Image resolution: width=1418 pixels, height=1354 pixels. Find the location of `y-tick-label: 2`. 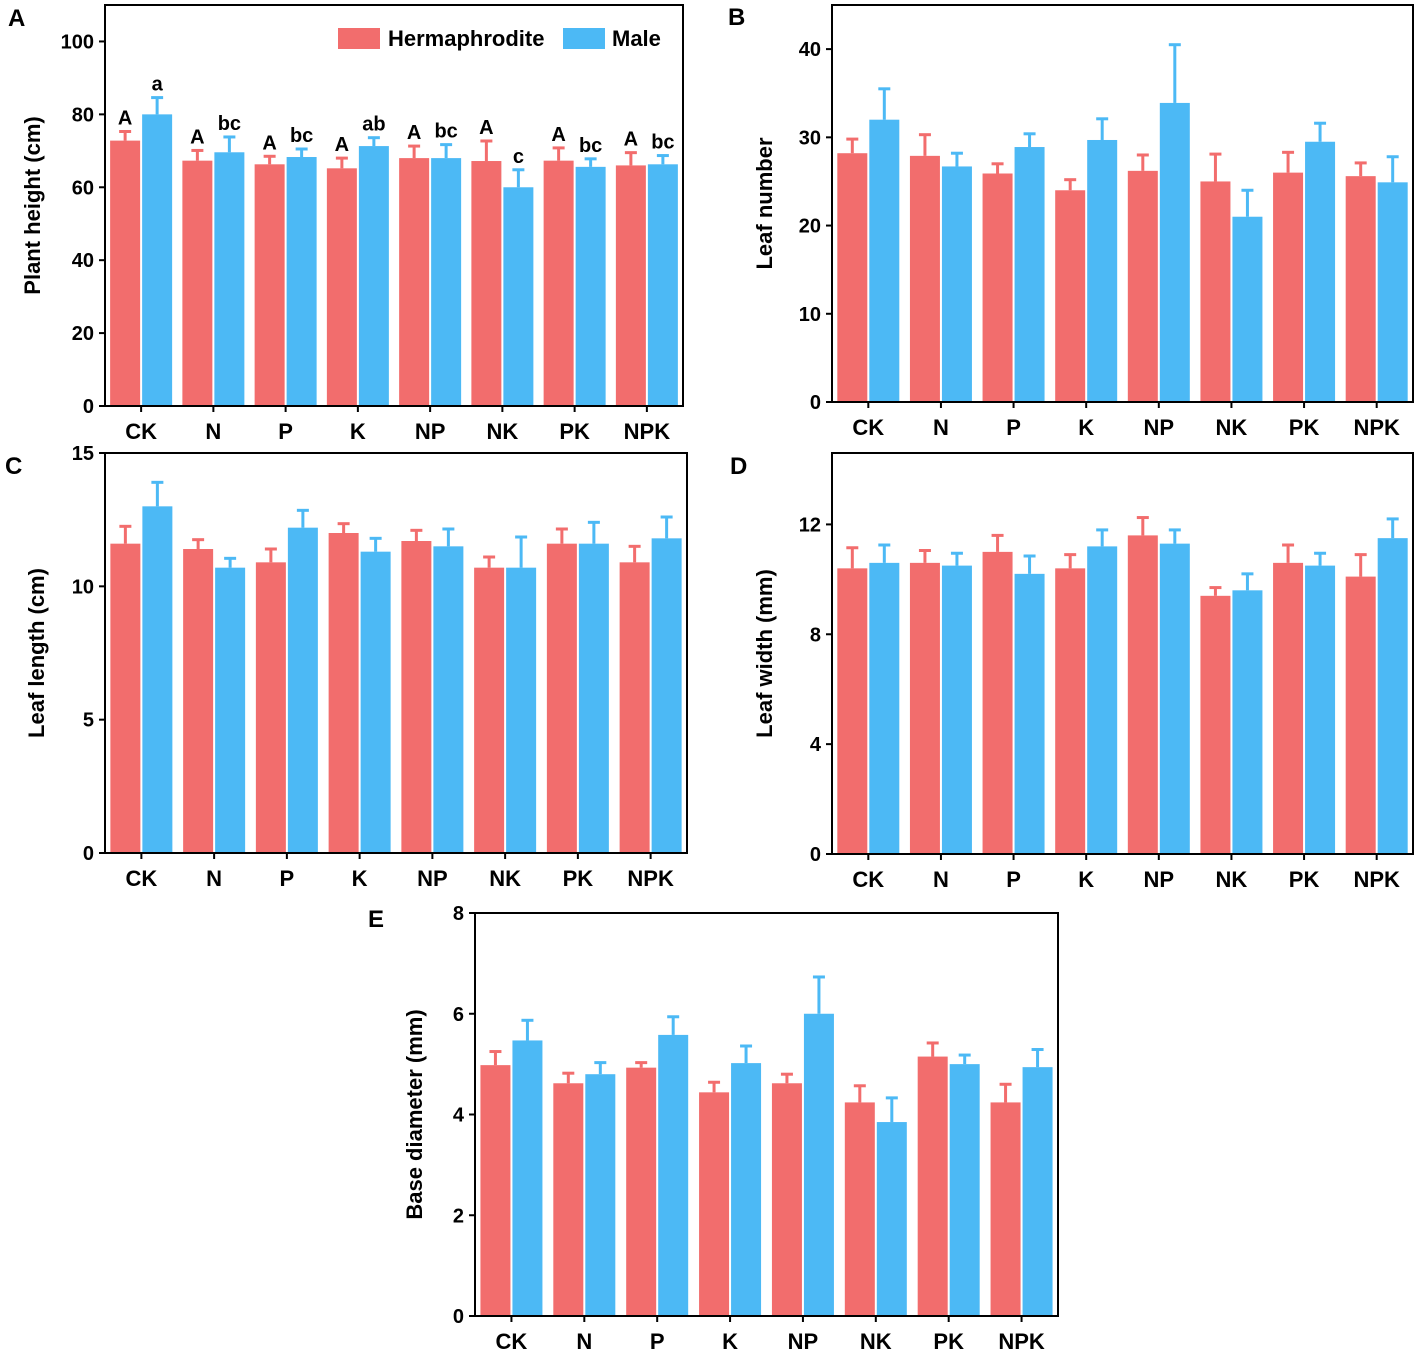

y-tick-label: 2 is located at coordinates (458, 1216).